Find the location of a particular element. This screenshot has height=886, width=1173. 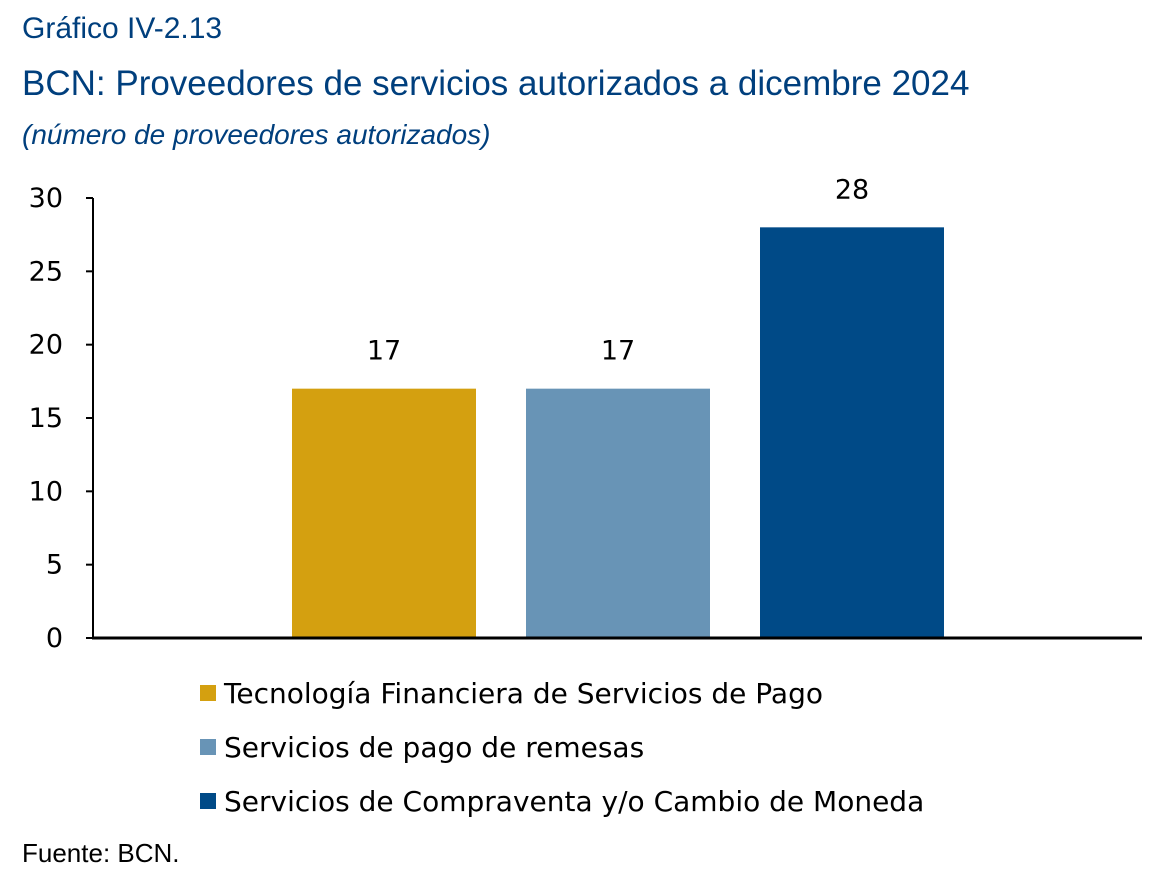

legend-label: Servicios de pago de remesas is located at coordinates (434, 747).